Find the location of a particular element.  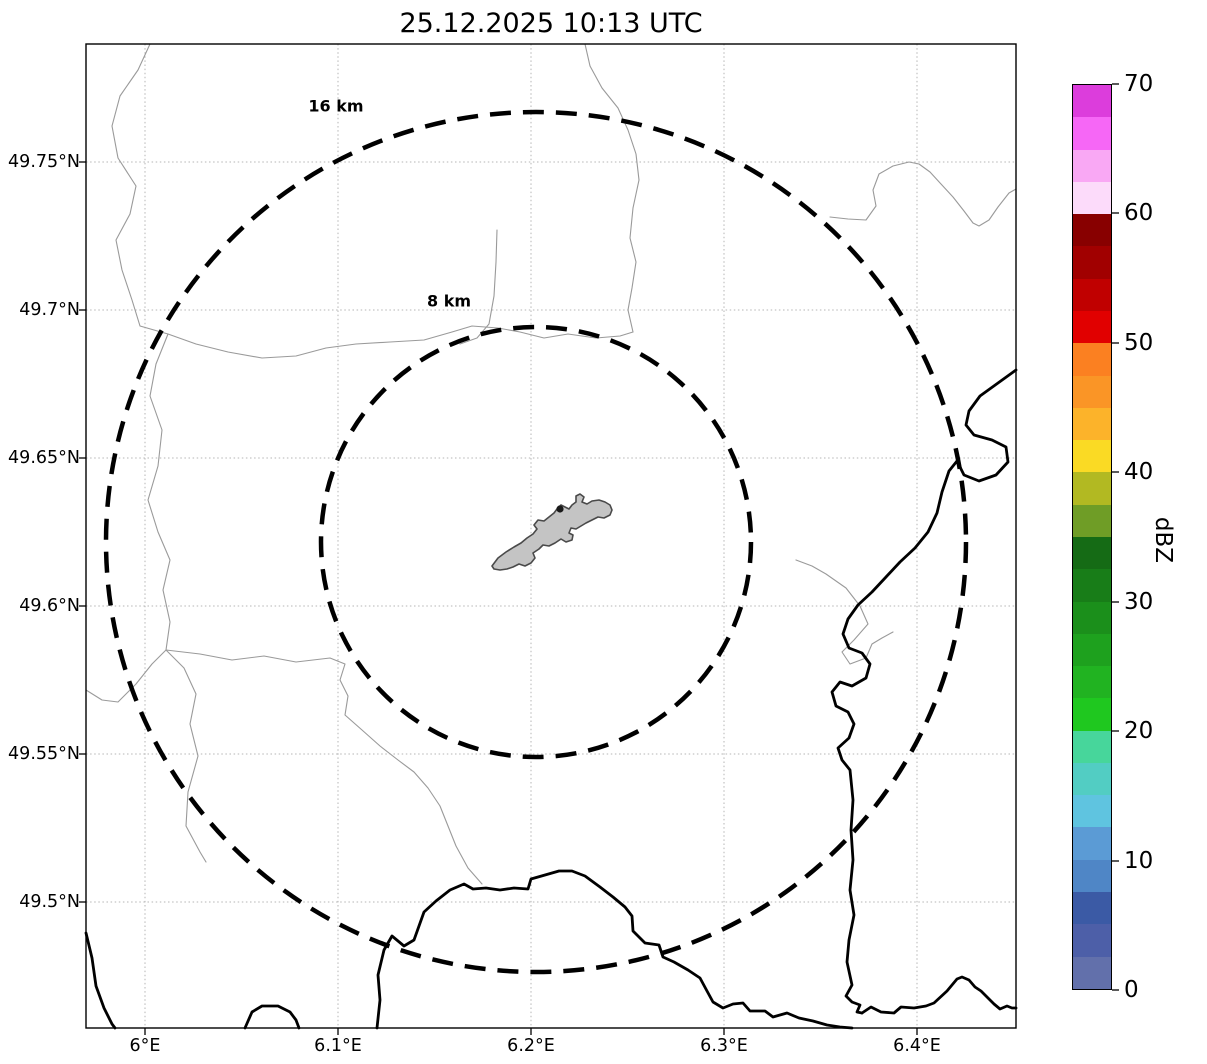

radar-site-marker is located at coordinates (560, 509).